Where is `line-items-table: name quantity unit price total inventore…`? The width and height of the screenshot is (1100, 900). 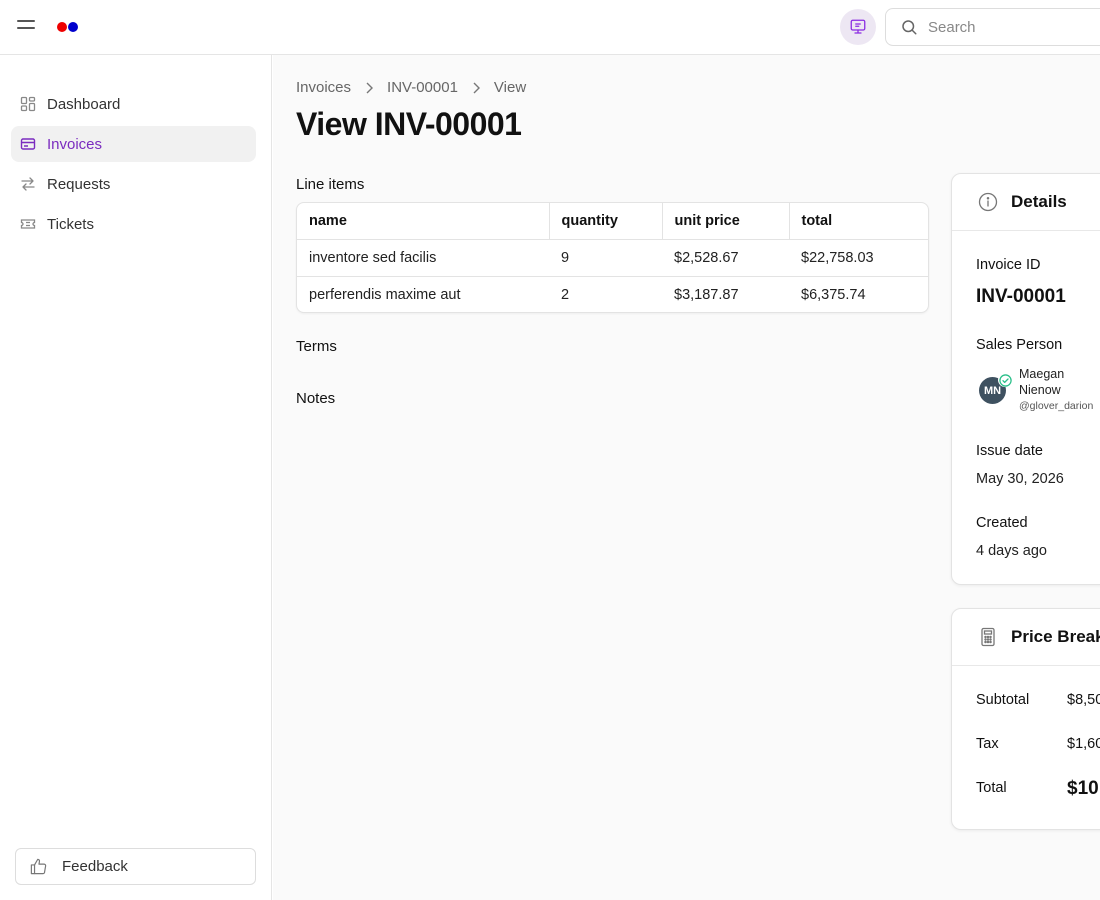 line-items-table: name quantity unit price total inventore… is located at coordinates (612, 257).